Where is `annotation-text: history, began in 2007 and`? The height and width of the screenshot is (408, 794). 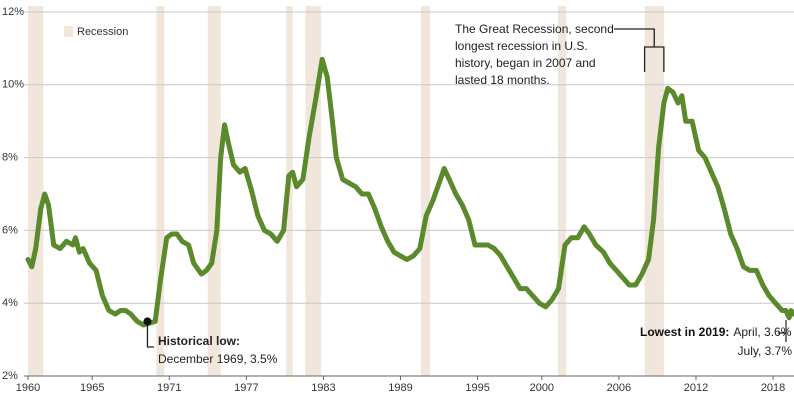
annotation-text: history, began in 2007 and is located at coordinates (525, 63).